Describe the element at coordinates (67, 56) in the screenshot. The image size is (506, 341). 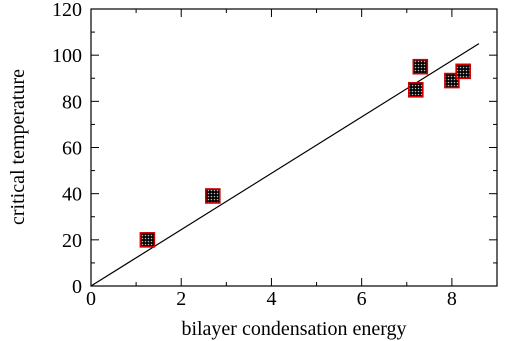
I see `y-tick-label: 100` at that location.